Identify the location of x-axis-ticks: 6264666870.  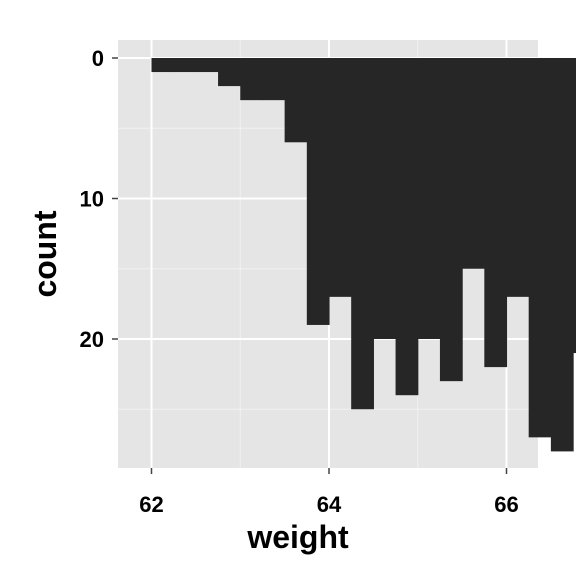
(329, 492).